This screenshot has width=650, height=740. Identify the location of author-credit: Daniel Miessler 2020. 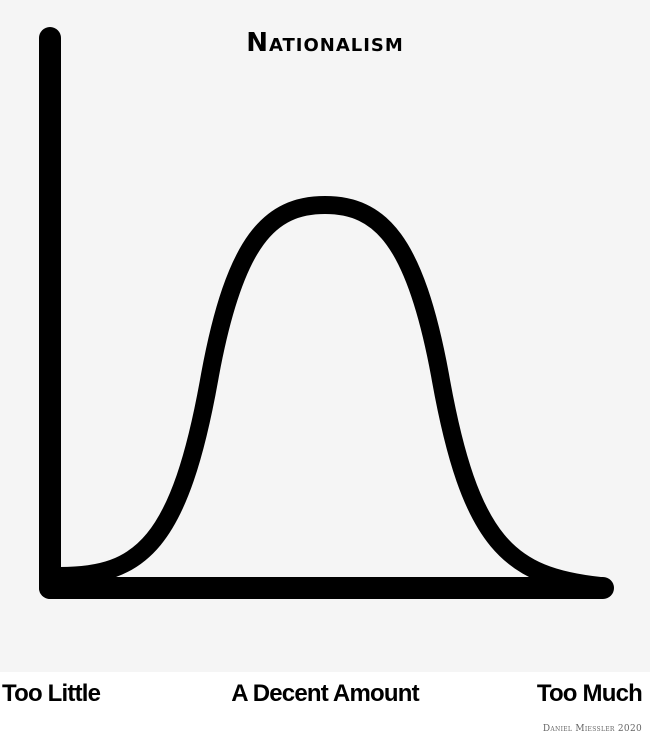
(592, 729).